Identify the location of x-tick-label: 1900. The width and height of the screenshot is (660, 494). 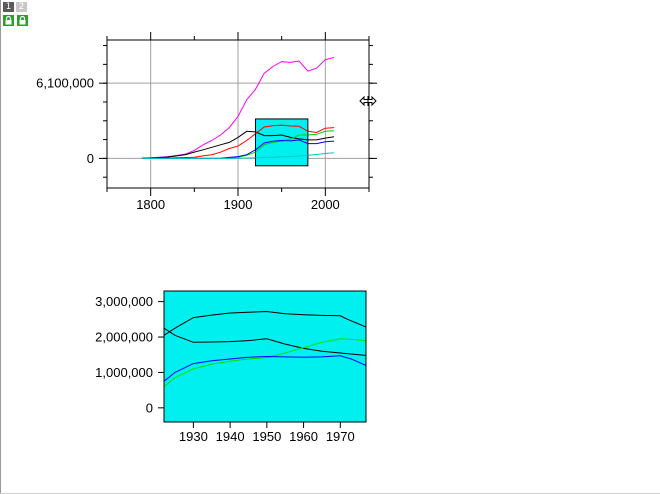
(238, 204).